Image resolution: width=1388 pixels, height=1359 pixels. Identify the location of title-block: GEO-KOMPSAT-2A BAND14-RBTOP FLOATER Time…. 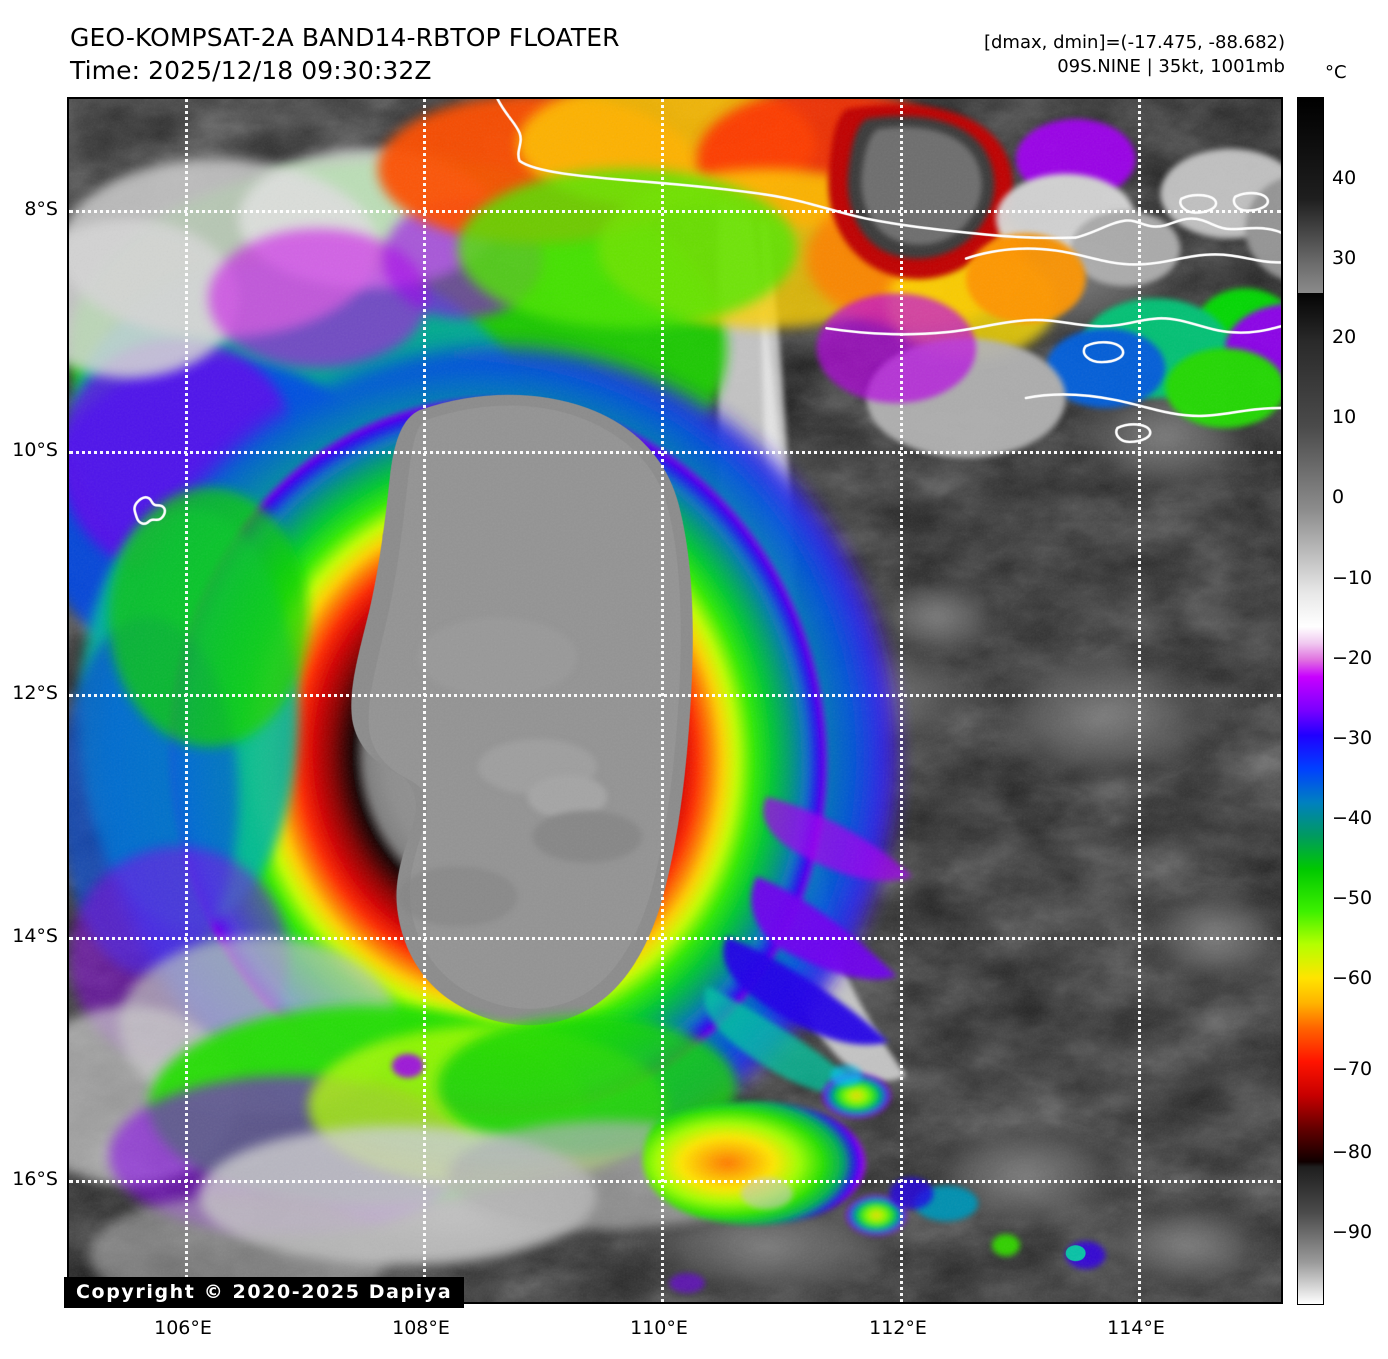
(345, 54).